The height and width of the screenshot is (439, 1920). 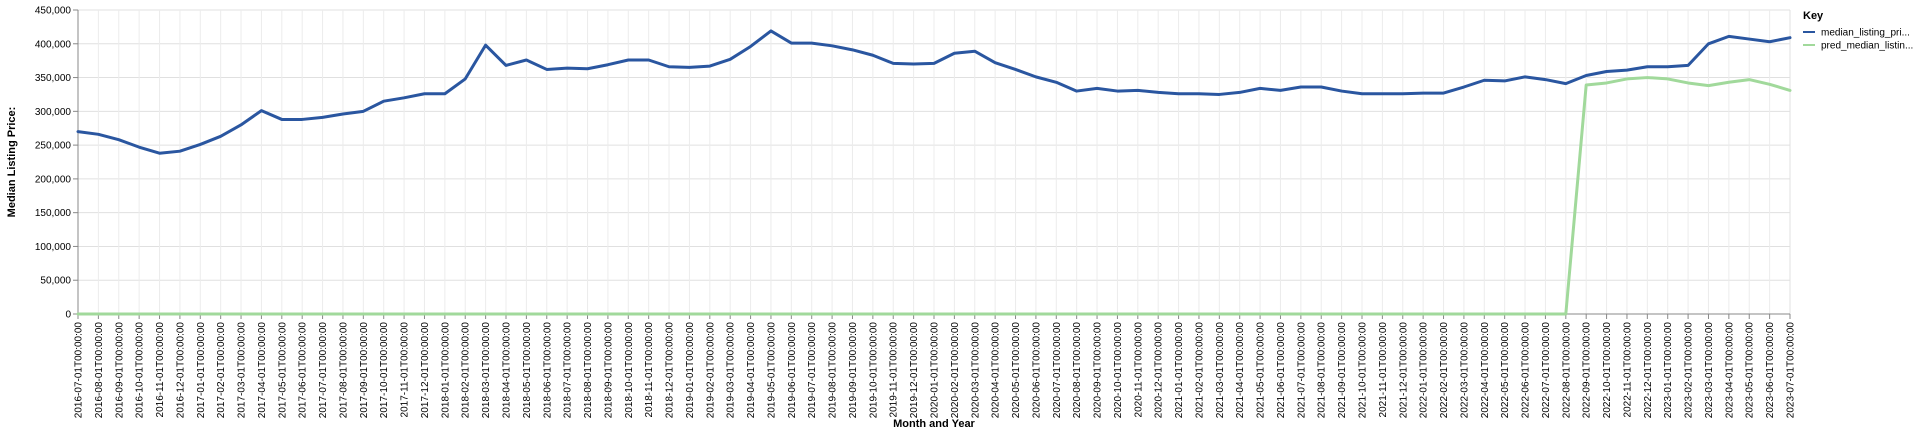 I want to click on x-tick-label: 2021-09-01T00:00:00, so click(x=1342, y=370).